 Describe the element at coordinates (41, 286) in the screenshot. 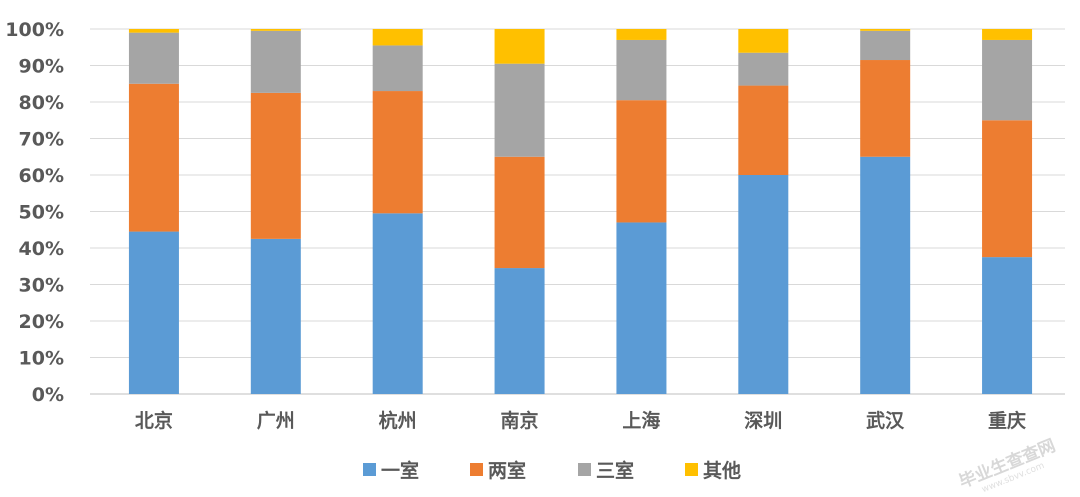

I see `y-tick-label: 30%` at that location.